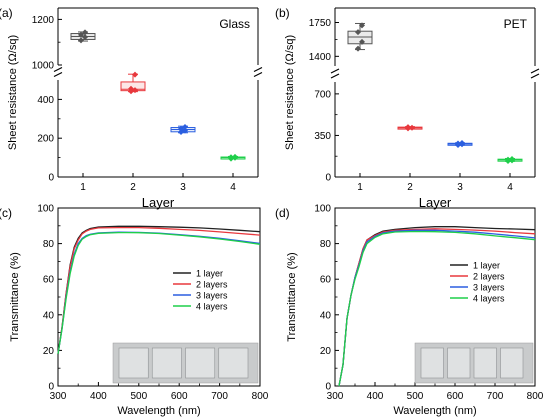 Image resolution: width=550 pixels, height=420 pixels. I want to click on panel-label: (c), so click(6, 213).